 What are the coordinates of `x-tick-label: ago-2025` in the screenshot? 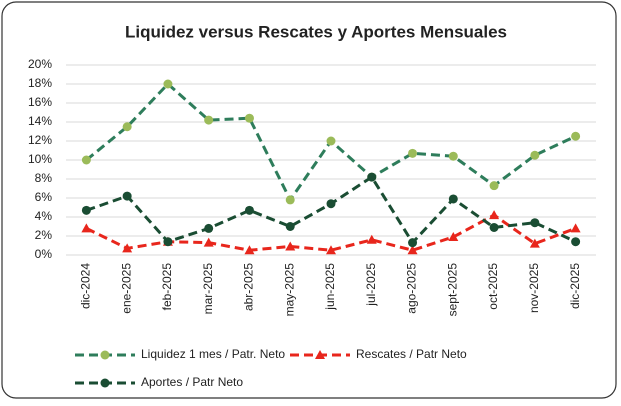 It's located at (412, 288).